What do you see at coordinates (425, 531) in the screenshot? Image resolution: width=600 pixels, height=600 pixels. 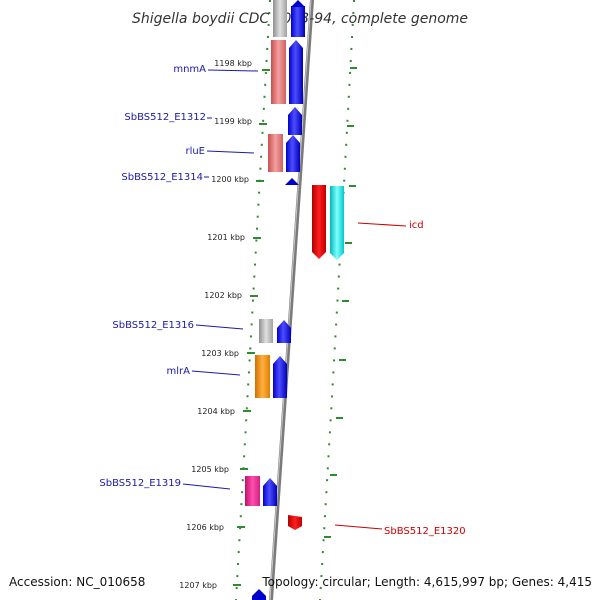 I see `gene-label: SbBS512_E1320` at bounding box center [425, 531].